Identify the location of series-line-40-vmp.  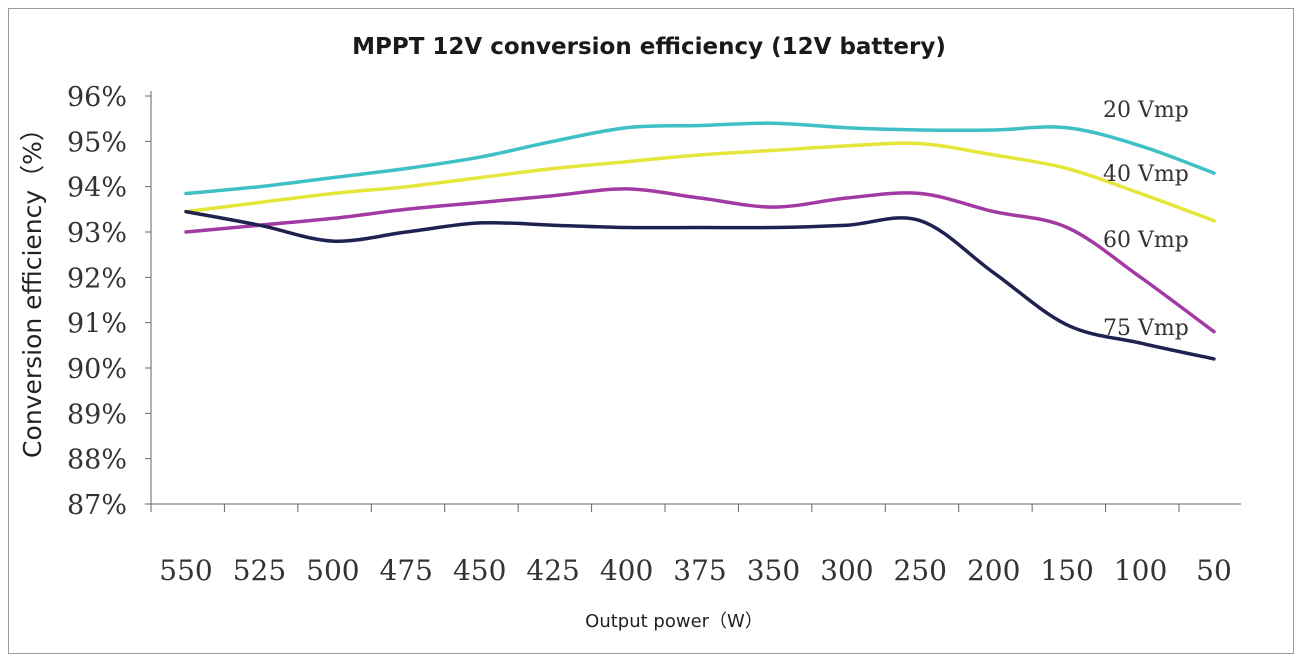
(700, 182).